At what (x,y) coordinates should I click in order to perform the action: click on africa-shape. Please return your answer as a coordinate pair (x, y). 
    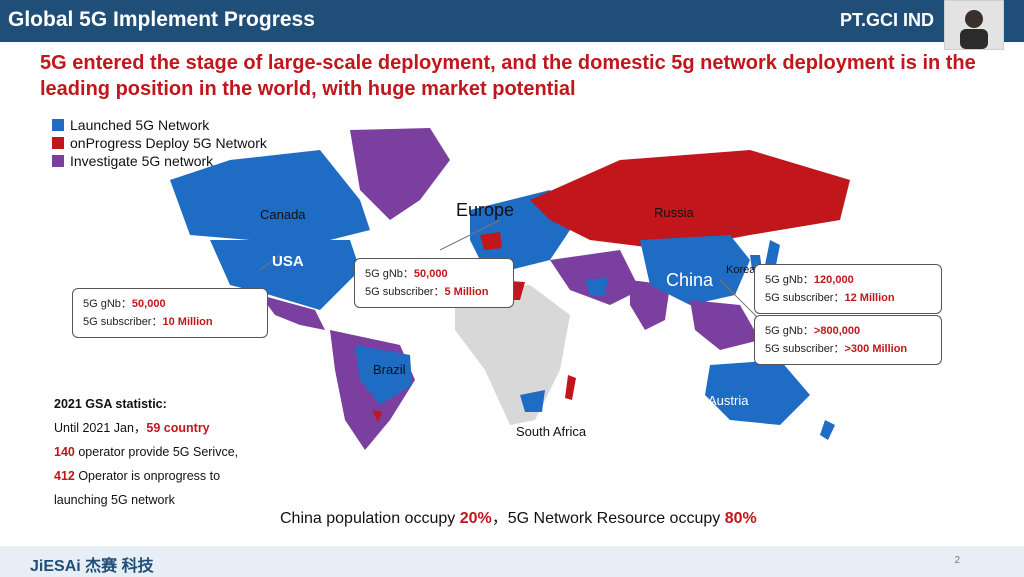
    Looking at the image, I should click on (512, 355).